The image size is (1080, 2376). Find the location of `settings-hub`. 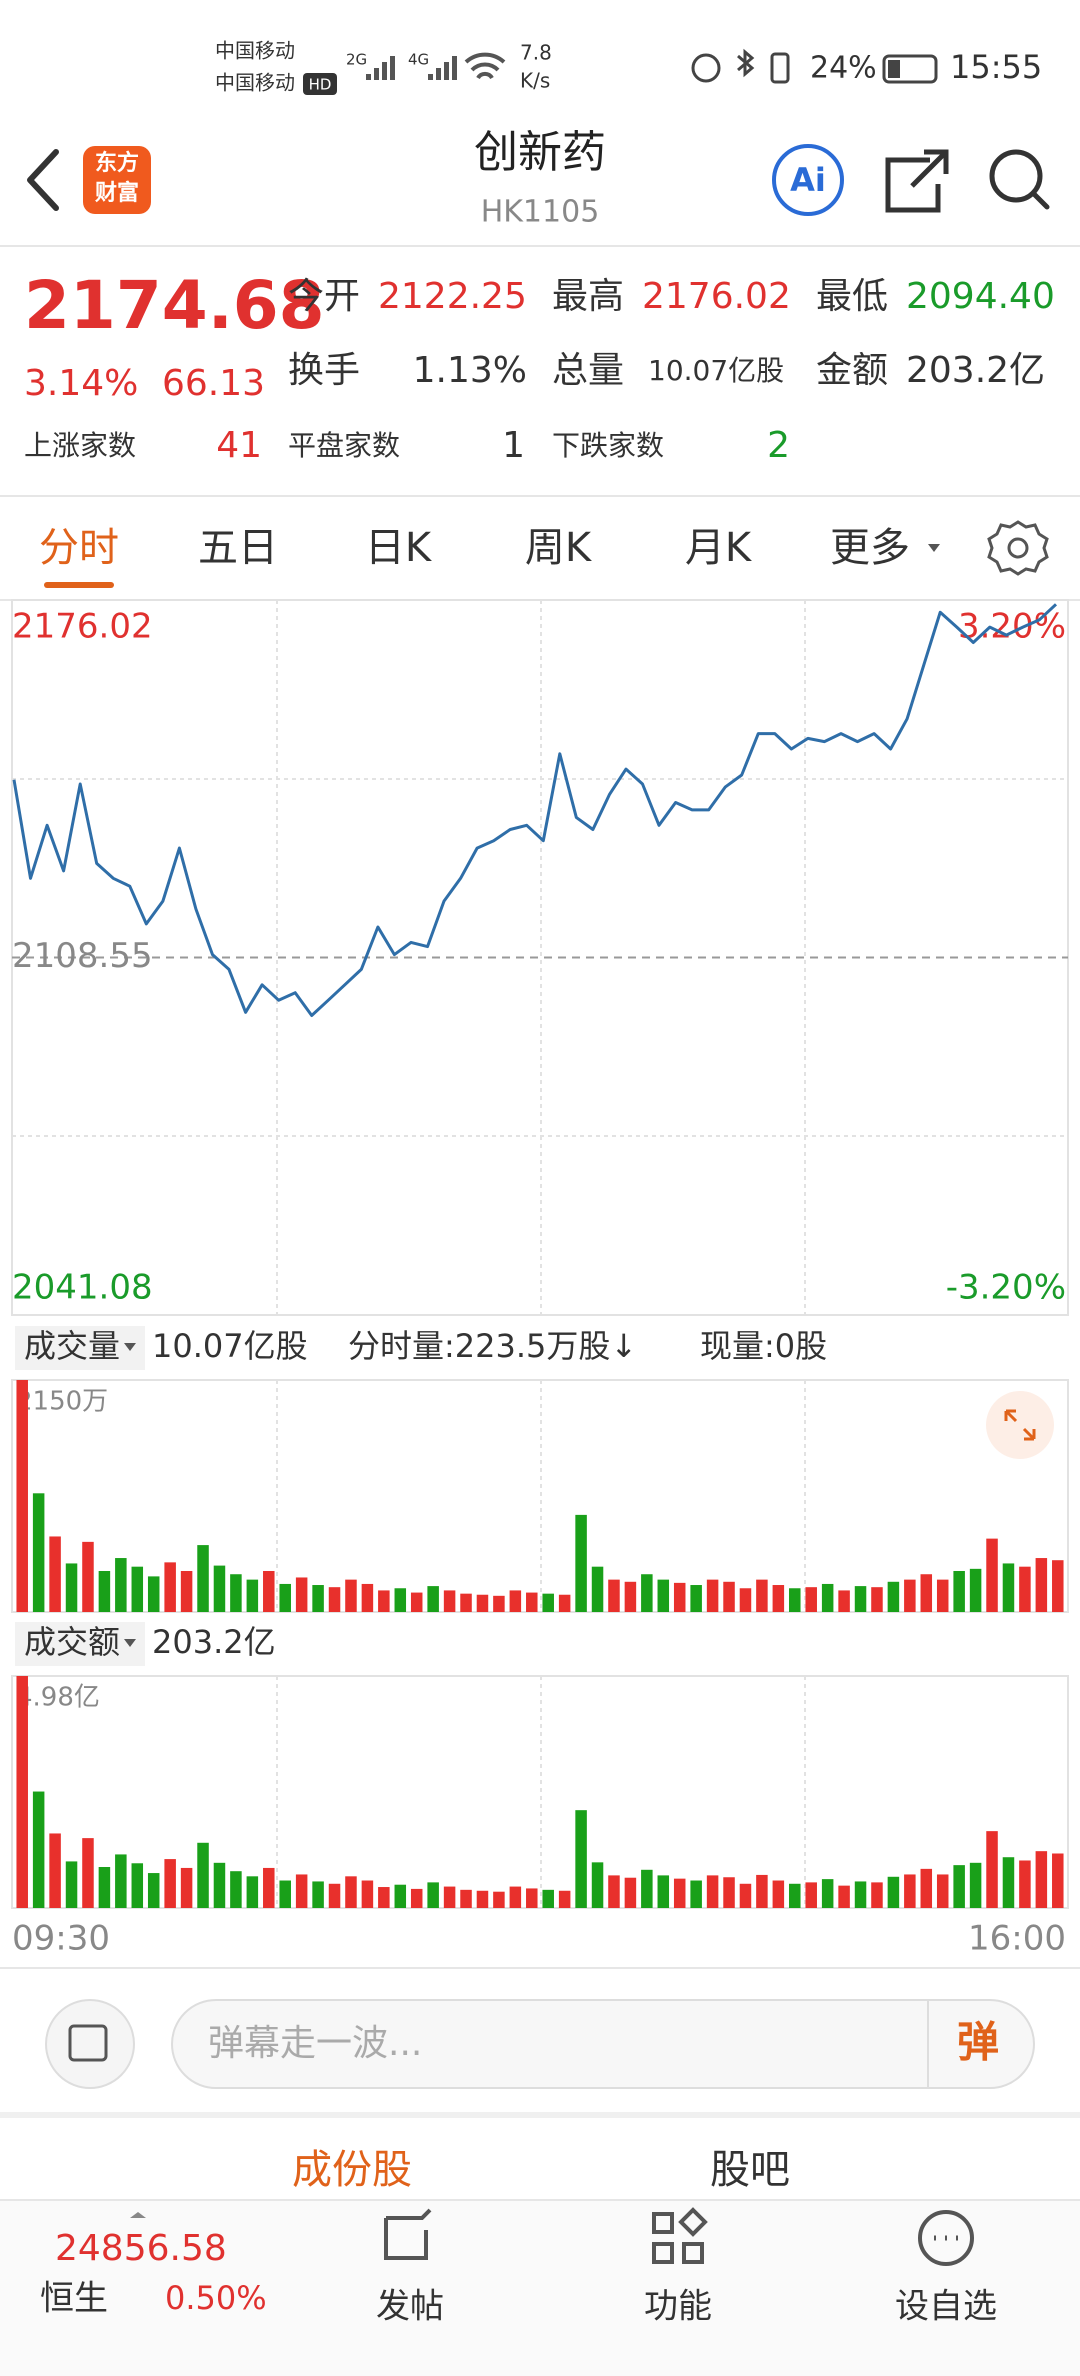

settings-hub is located at coordinates (1018, 548).